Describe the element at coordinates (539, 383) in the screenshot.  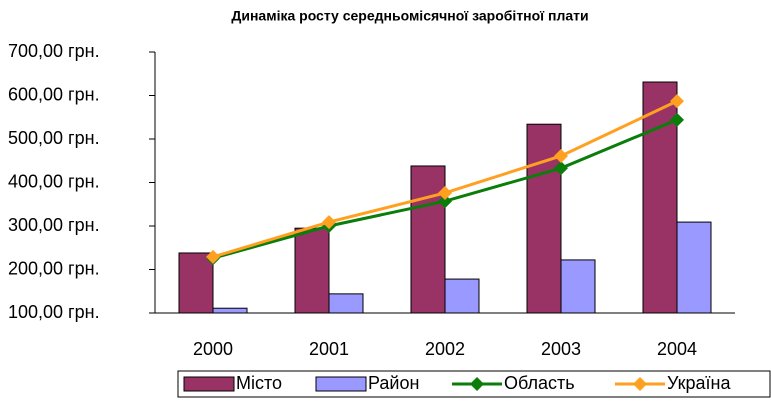
I see `legend-label: Область` at that location.